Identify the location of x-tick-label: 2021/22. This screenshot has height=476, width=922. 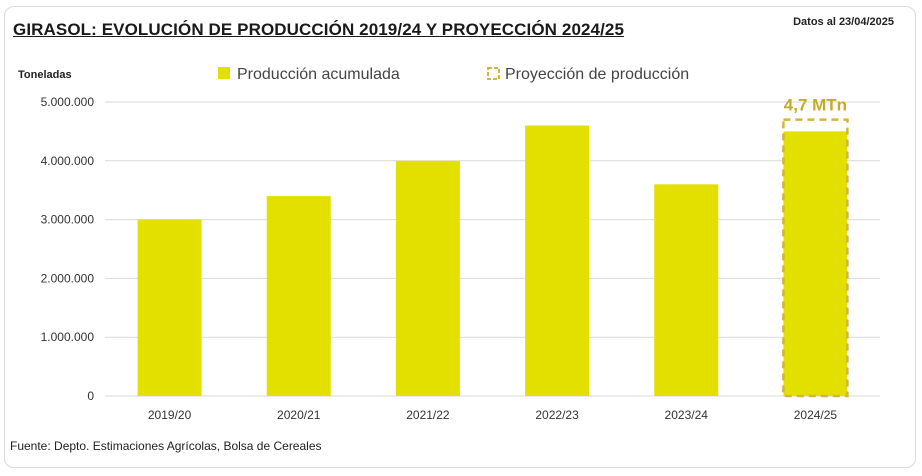
(428, 415).